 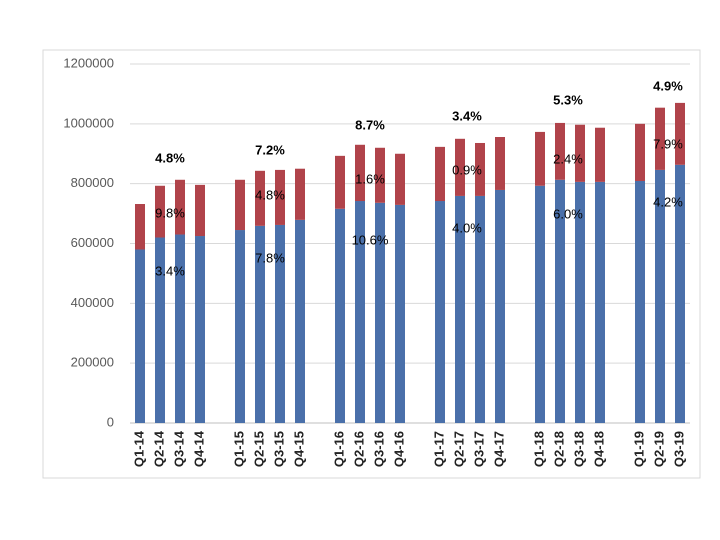 What do you see at coordinates (92, 242) in the screenshot?
I see `y-tick-label: 600000` at bounding box center [92, 242].